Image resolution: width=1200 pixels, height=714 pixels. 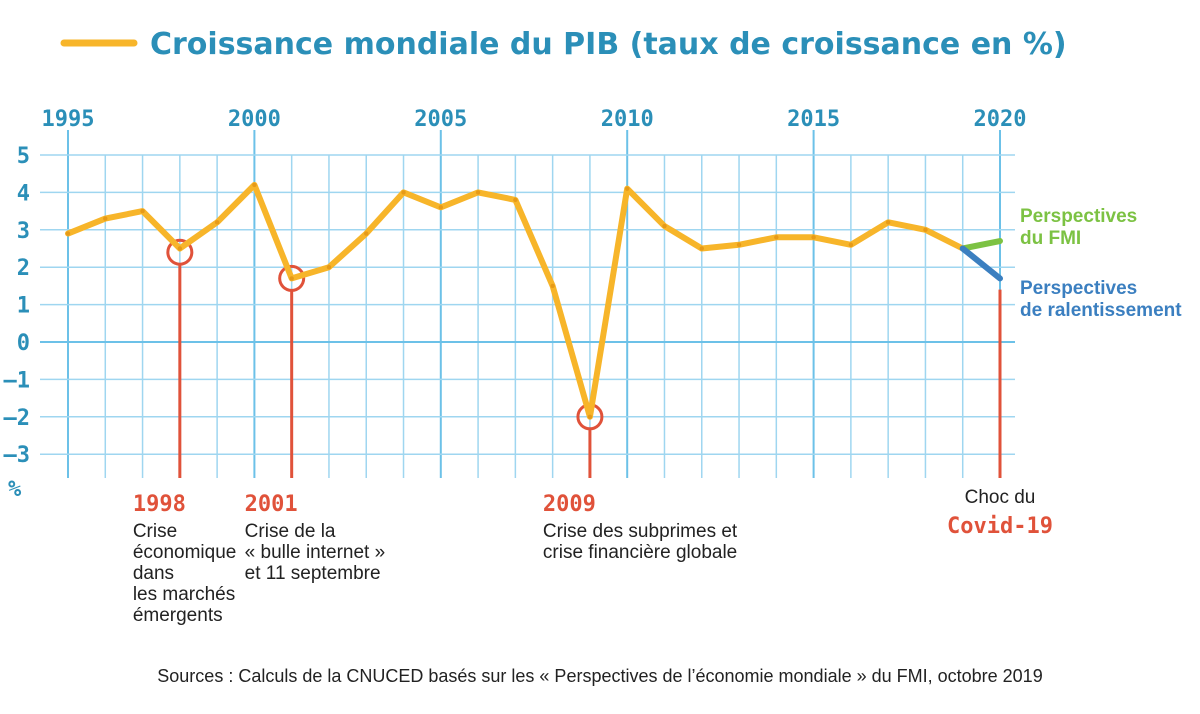 I want to click on event-year-label: Covid-19, so click(x=1000, y=526).